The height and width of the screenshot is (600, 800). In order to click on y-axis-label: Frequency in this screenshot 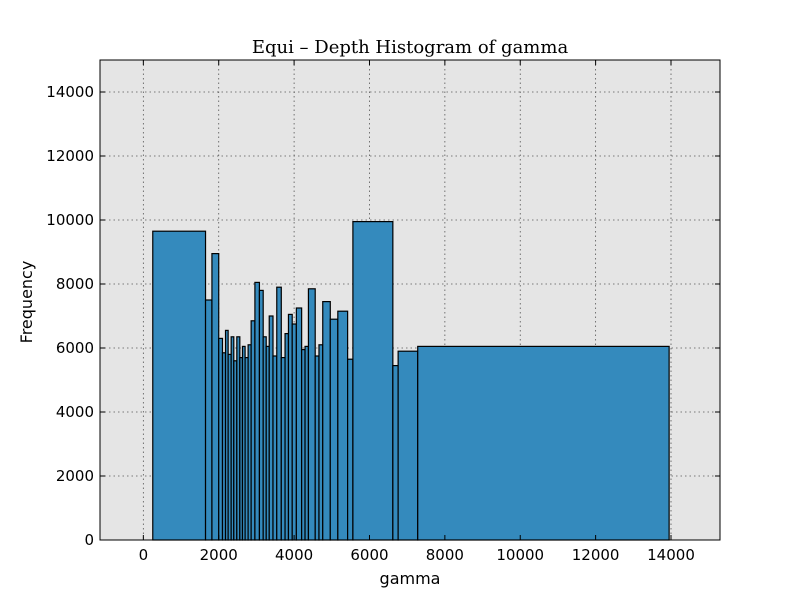, I will do `click(26, 302)`.